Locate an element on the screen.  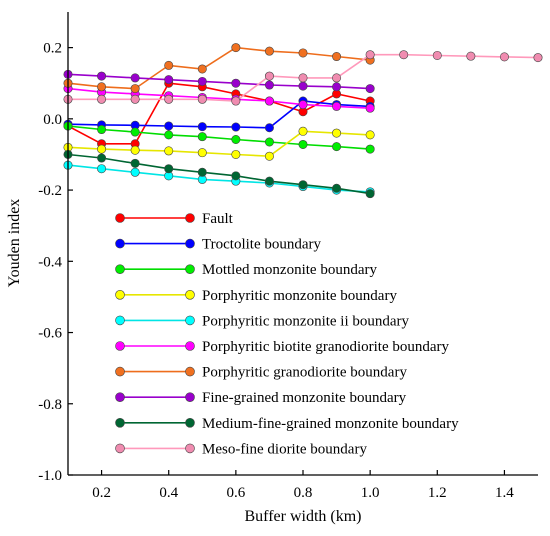
legend-item: Medium-fine-grained monzonite boundary is located at coordinates (287, 424).